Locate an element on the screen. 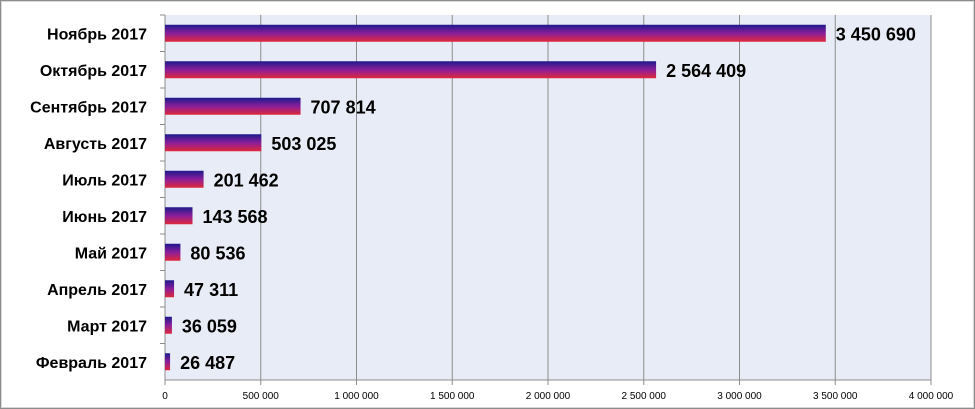  x-tick-label: 0 is located at coordinates (165, 396).